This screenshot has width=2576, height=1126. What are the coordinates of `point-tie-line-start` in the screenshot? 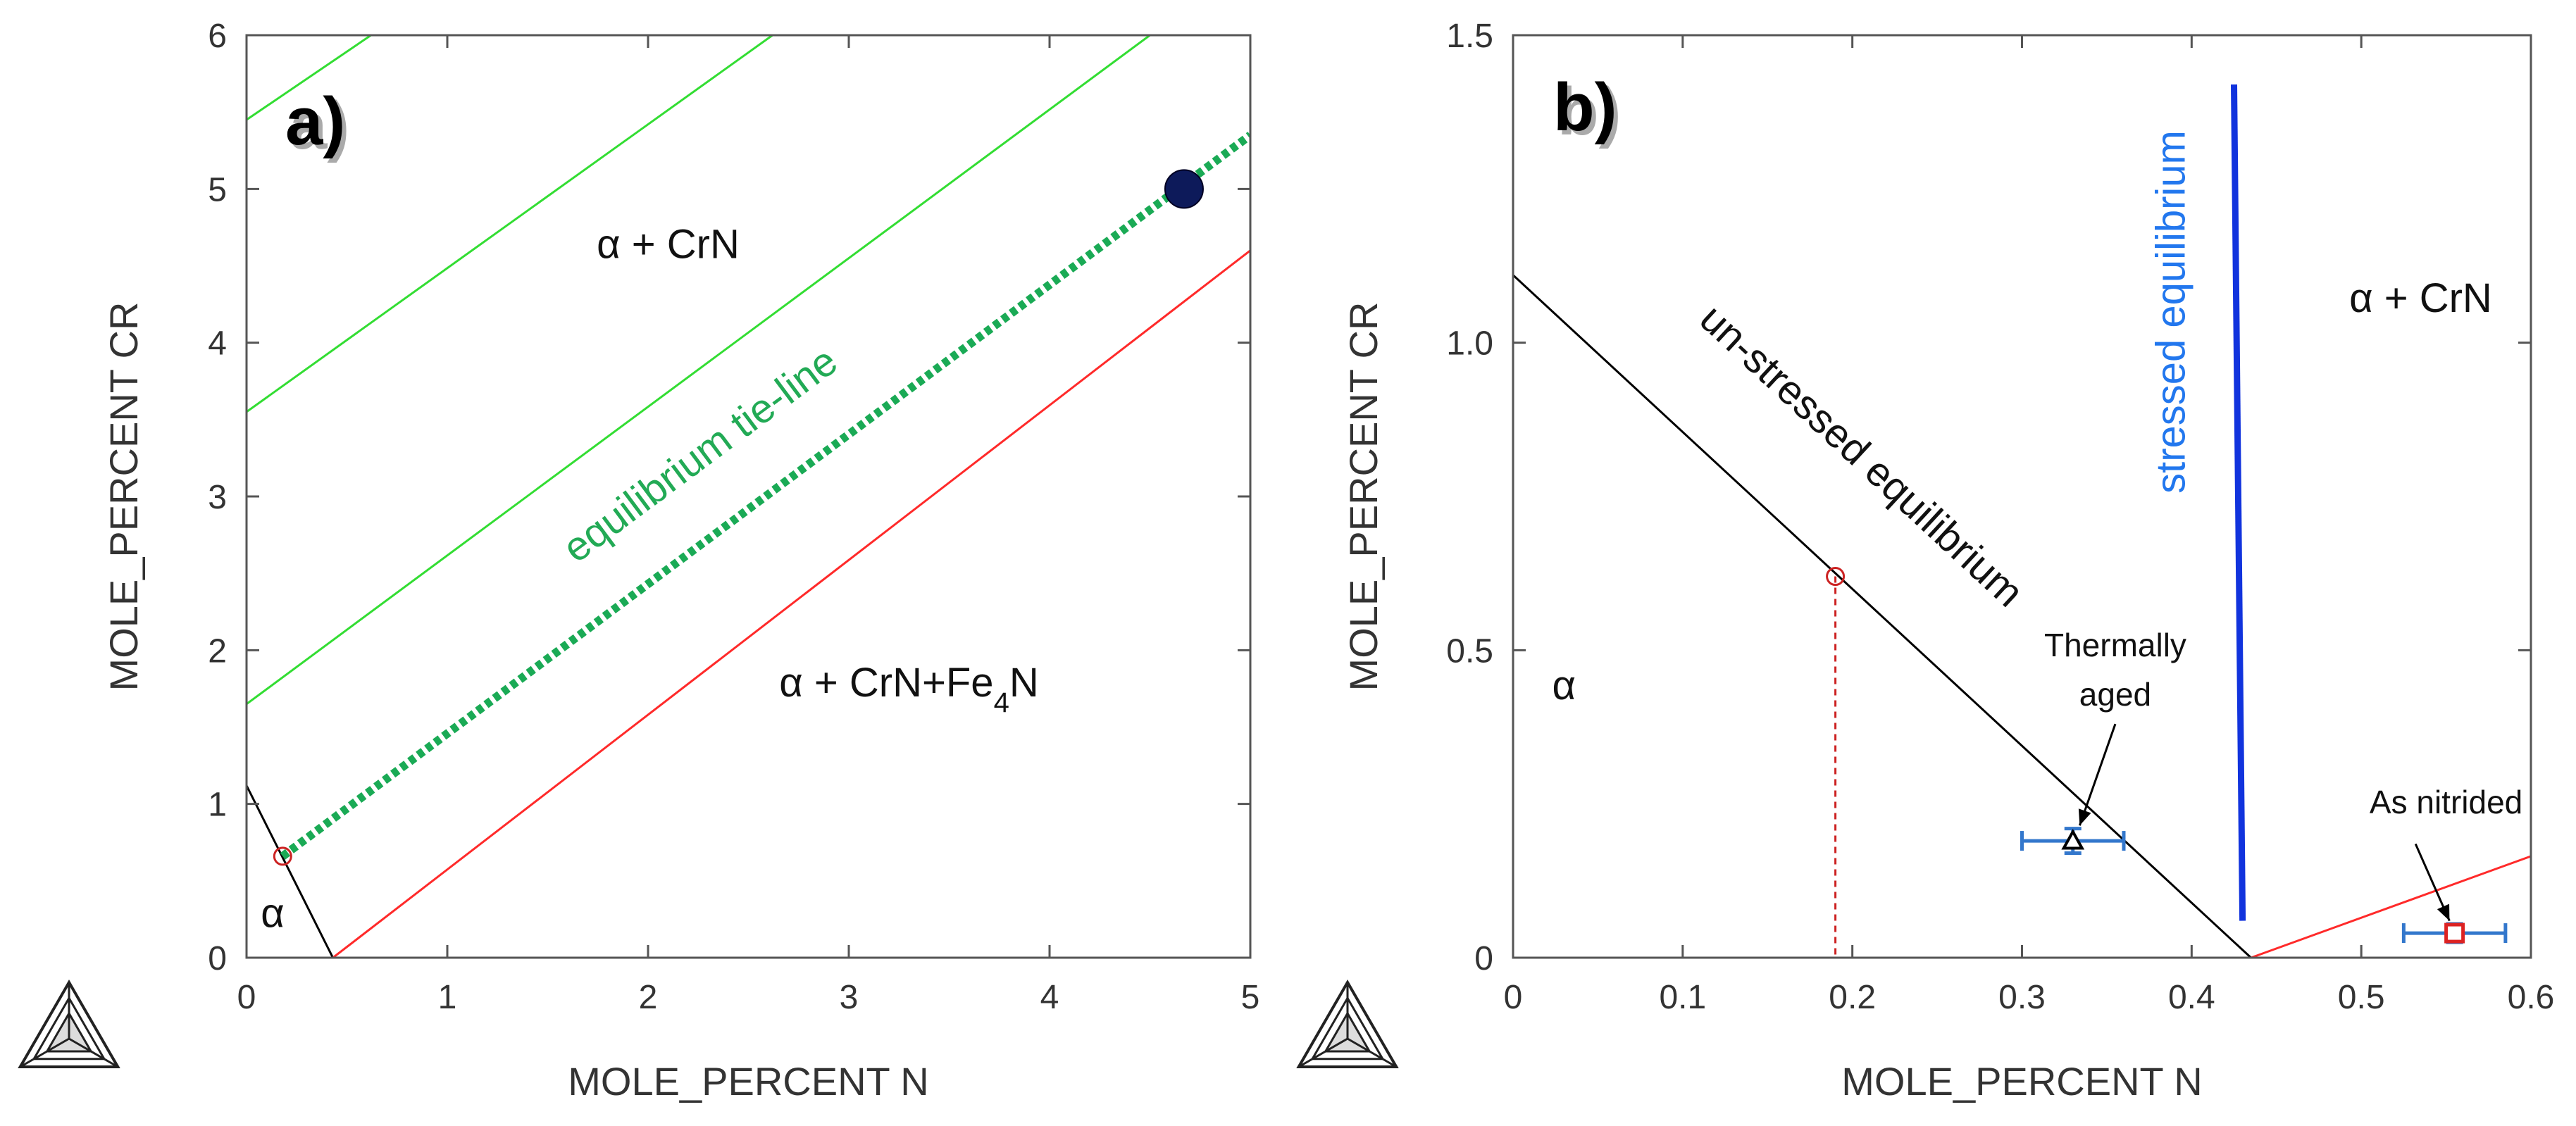 It's located at (282, 856).